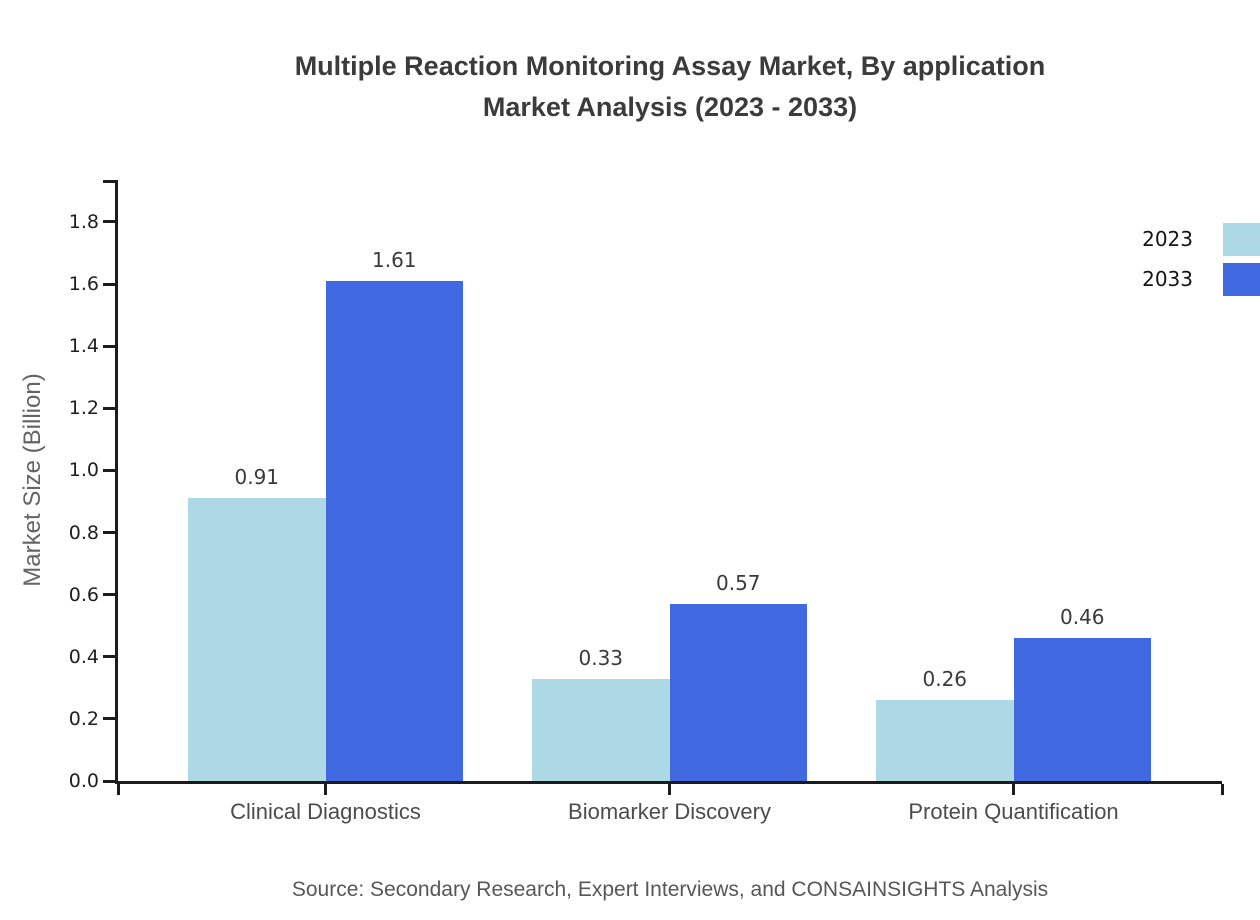 Image resolution: width=1260 pixels, height=920 pixels. I want to click on y-tick-label: 1.8, so click(83, 221).